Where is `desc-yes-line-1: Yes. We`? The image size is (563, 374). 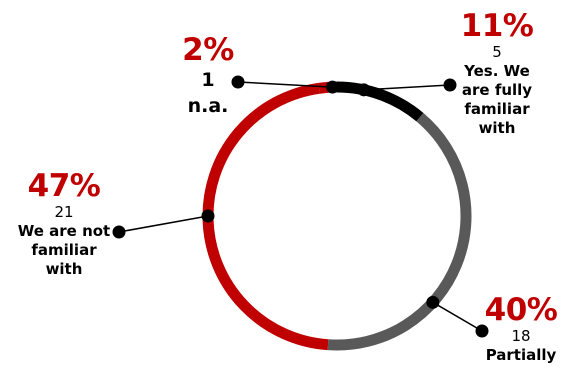 desc-yes-line-1: Yes. We is located at coordinates (497, 71).